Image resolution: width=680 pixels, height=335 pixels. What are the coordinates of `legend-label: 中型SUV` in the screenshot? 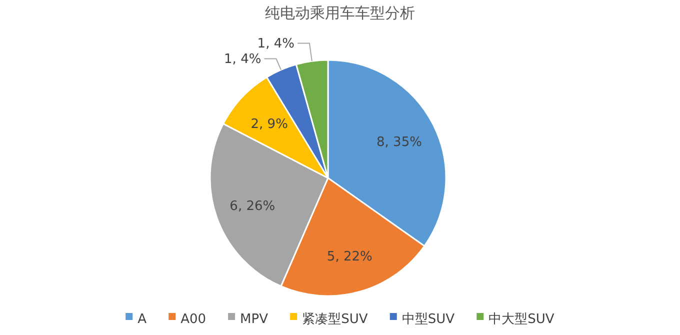 It's located at (428, 319).